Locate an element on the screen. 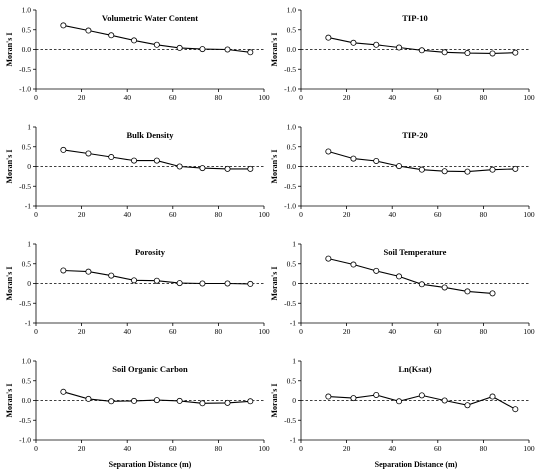 The width and height of the screenshot is (550, 476). panel-title: Volumetric Water Content is located at coordinates (150, 18).